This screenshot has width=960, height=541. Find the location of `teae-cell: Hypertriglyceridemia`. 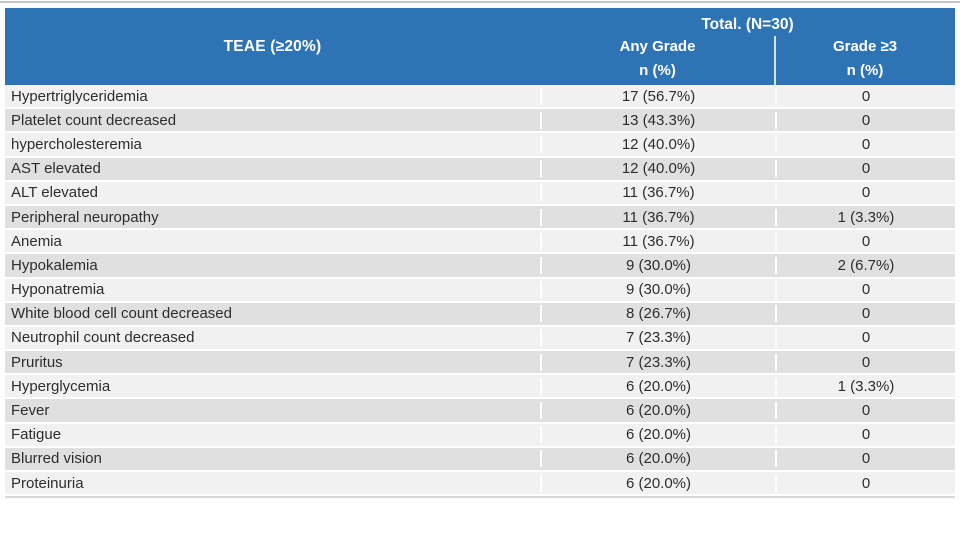

teae-cell: Hypertriglyceridemia is located at coordinates (79, 96).